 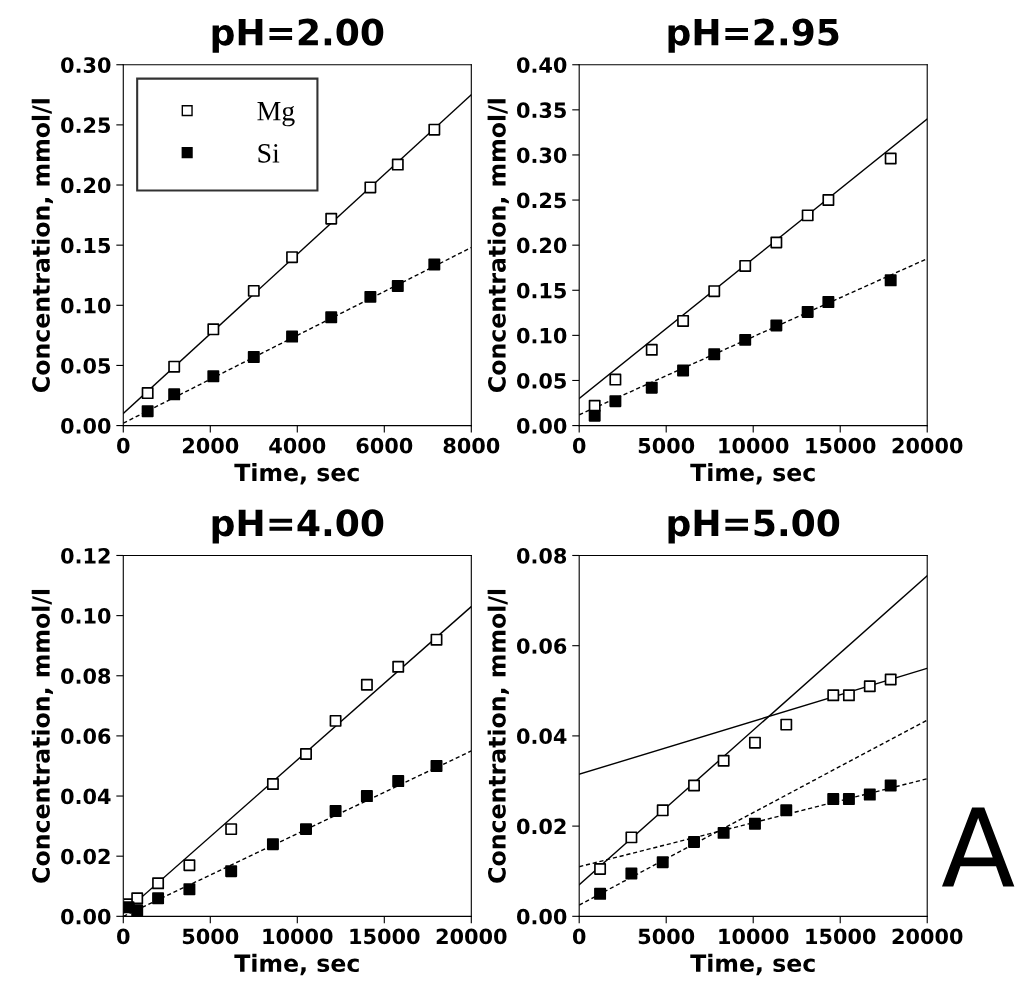 What do you see at coordinates (541, 290) in the screenshot?
I see `y-tick-label: 0.15` at bounding box center [541, 290].